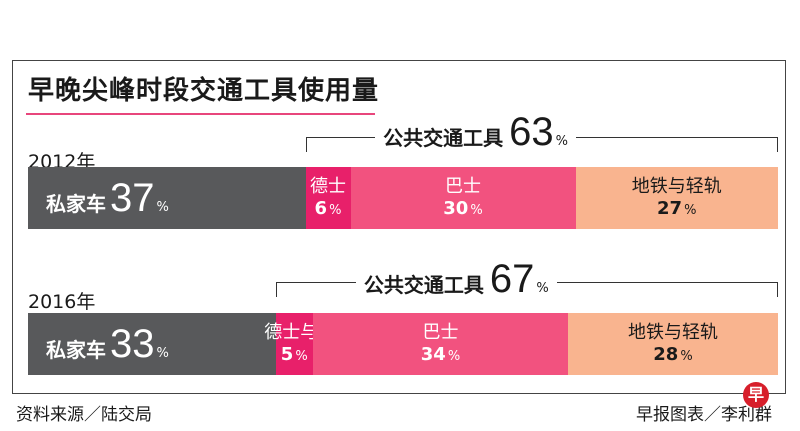 The width and height of the screenshot is (800, 431). I want to click on segment-value: 33, so click(132, 344).